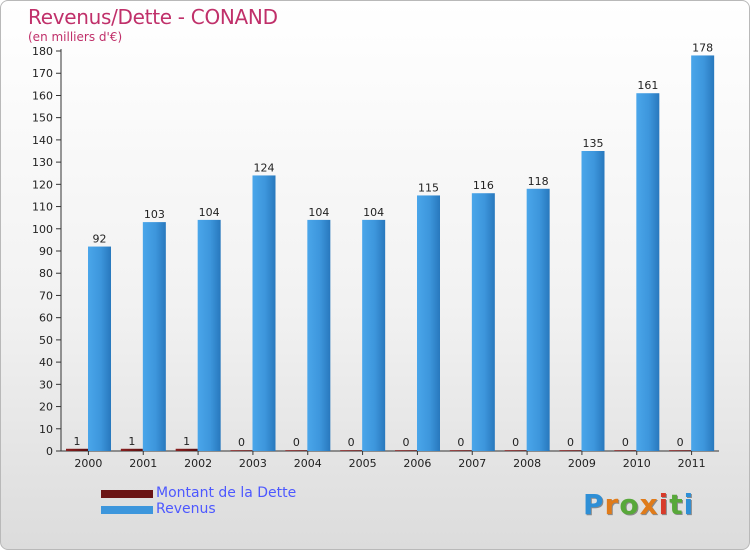 This screenshot has width=750, height=550. What do you see at coordinates (629, 504) in the screenshot?
I see `logo-letter: o` at bounding box center [629, 504].